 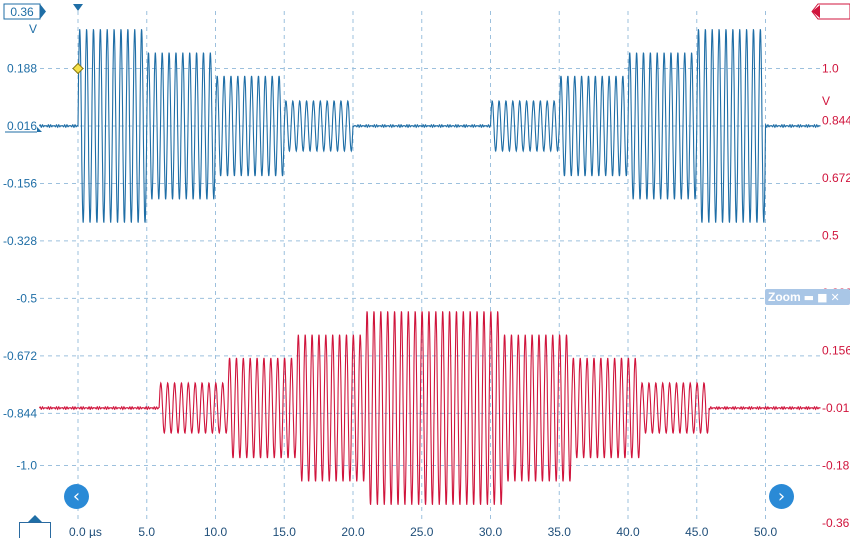 I want to click on right-tick-label: 1.0, so click(x=830, y=68).